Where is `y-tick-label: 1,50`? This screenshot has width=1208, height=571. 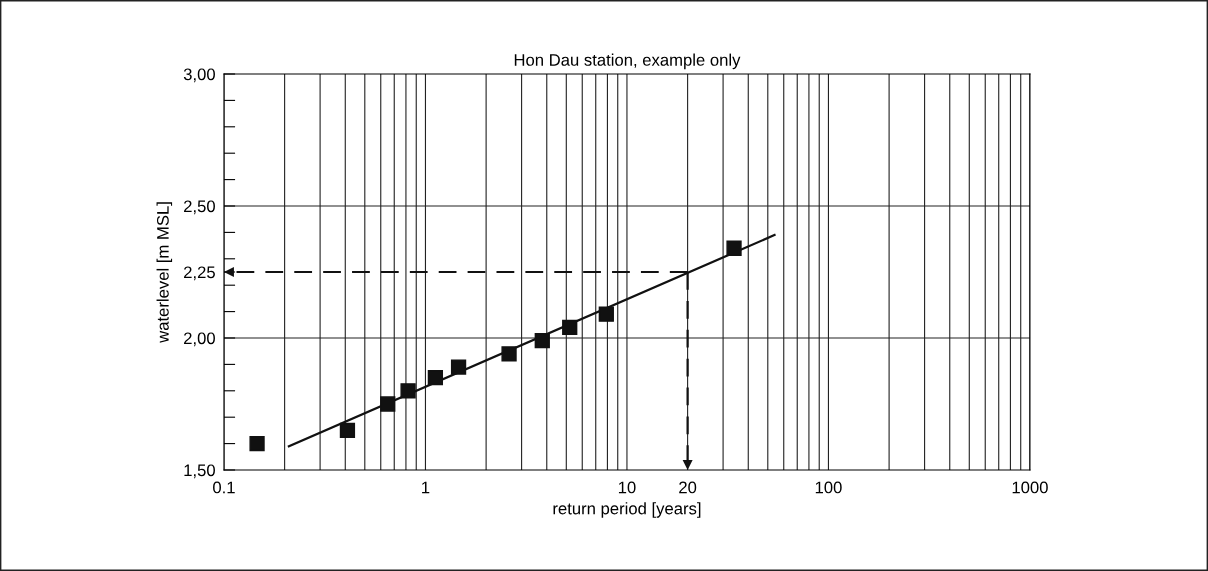
y-tick-label: 1,50 is located at coordinates (199, 471).